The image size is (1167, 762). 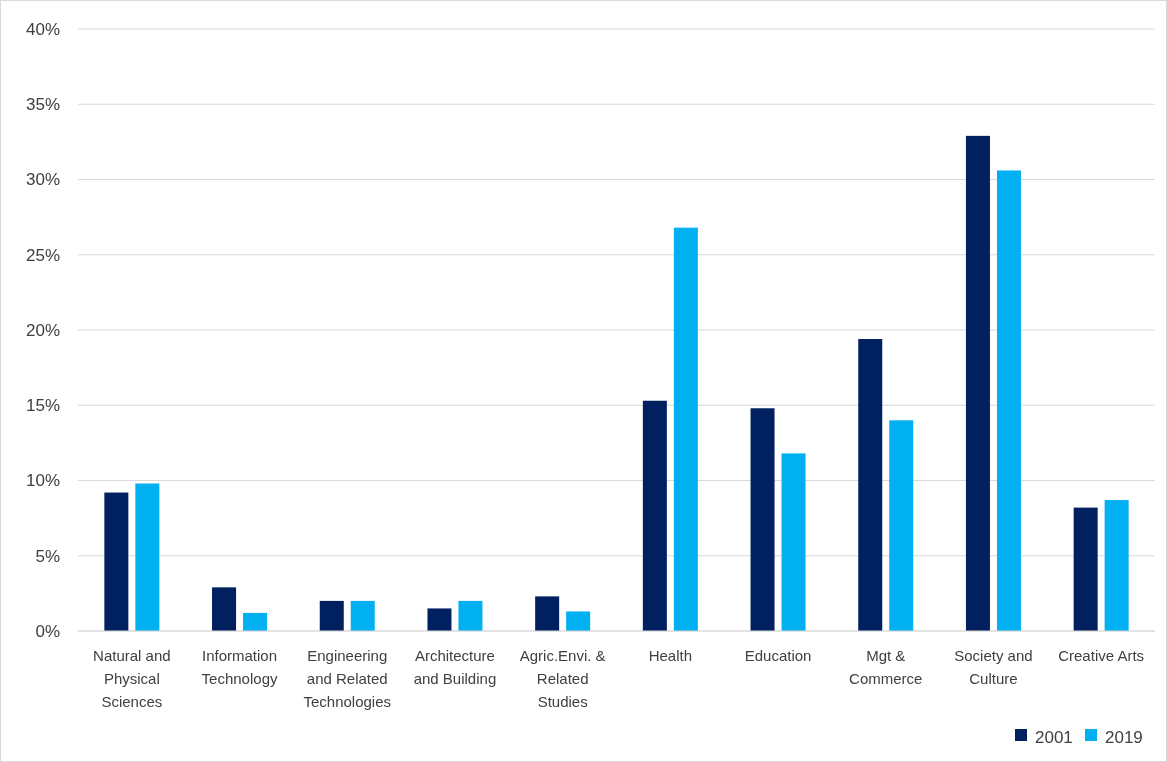 What do you see at coordinates (778, 655) in the screenshot?
I see `x-tick-label: Education` at bounding box center [778, 655].